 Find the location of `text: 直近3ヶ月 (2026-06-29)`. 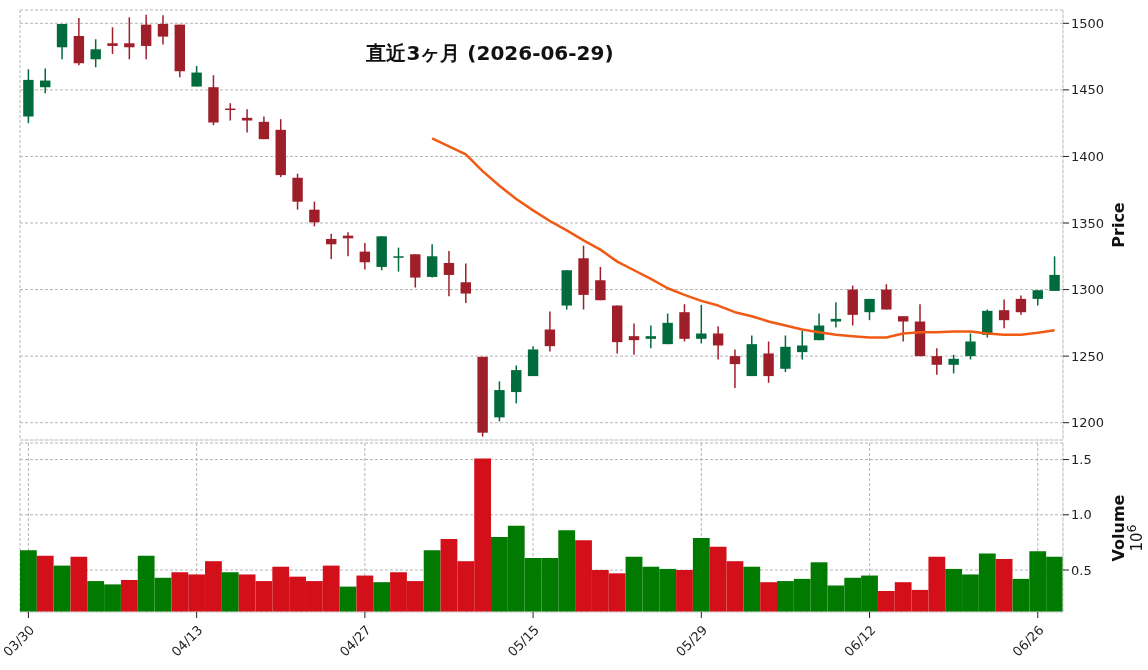

text: 直近3ヶ月 (2026-06-29) is located at coordinates (490, 53).